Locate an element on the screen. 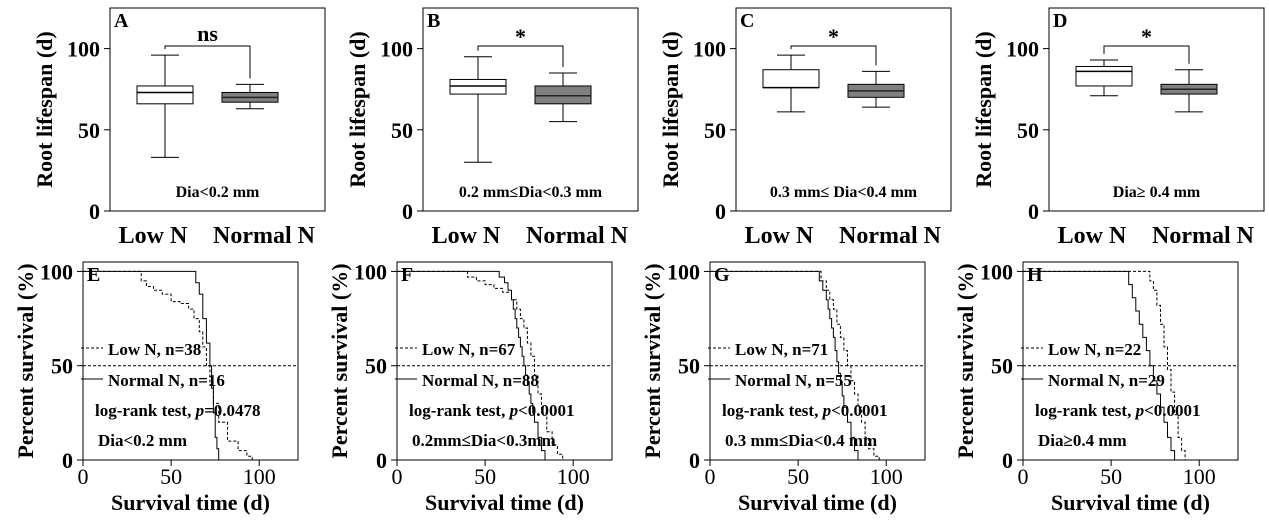  legend-label-low-n: Low N, n=38 is located at coordinates (154, 349).